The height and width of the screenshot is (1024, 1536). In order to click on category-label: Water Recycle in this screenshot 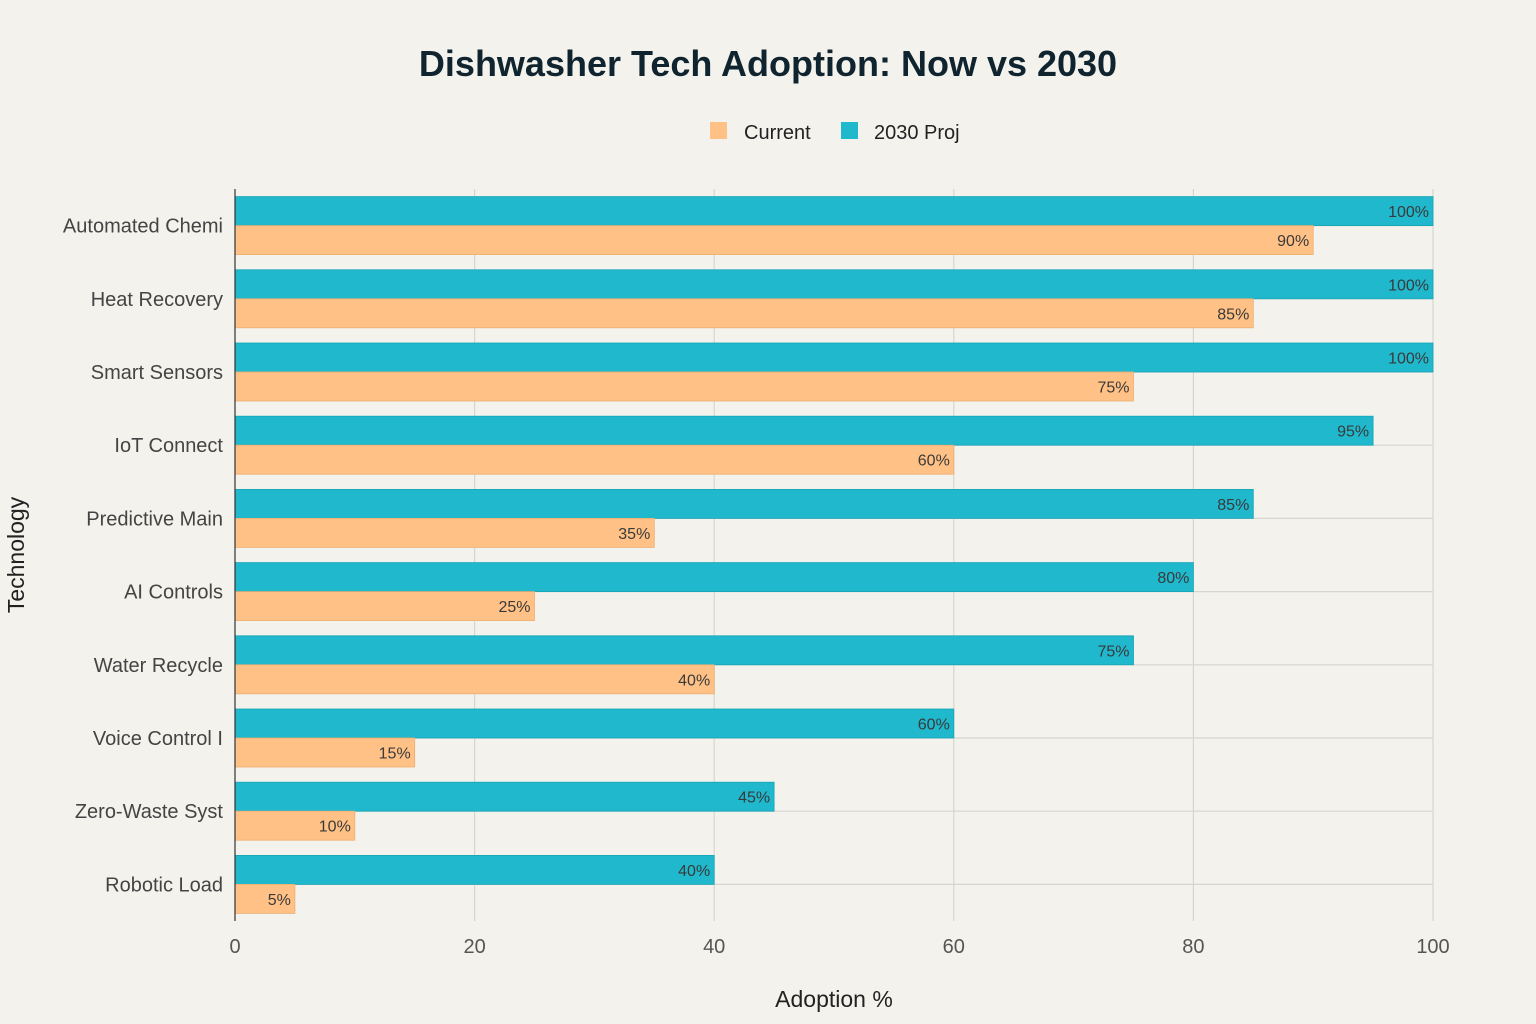, I will do `click(158, 666)`.